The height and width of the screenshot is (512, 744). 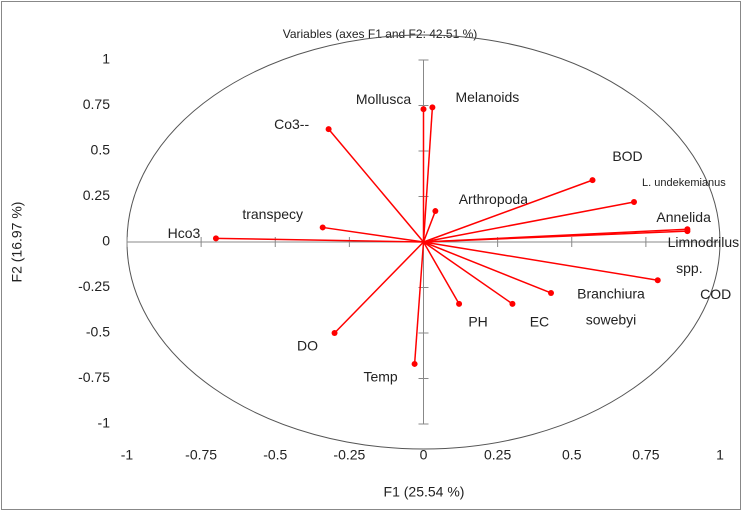 What do you see at coordinates (104, 423) in the screenshot?
I see `y-tick-label: -1` at bounding box center [104, 423].